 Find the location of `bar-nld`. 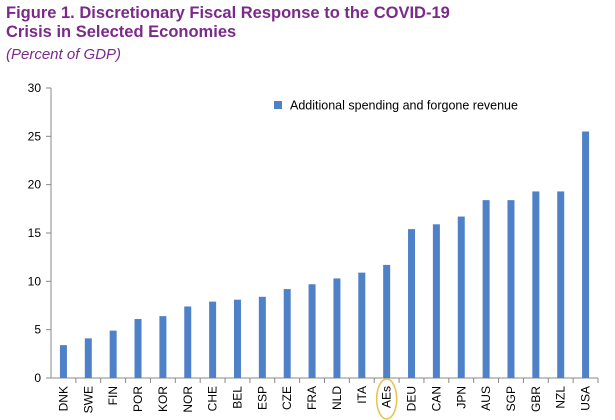

bar-nld is located at coordinates (337, 328).